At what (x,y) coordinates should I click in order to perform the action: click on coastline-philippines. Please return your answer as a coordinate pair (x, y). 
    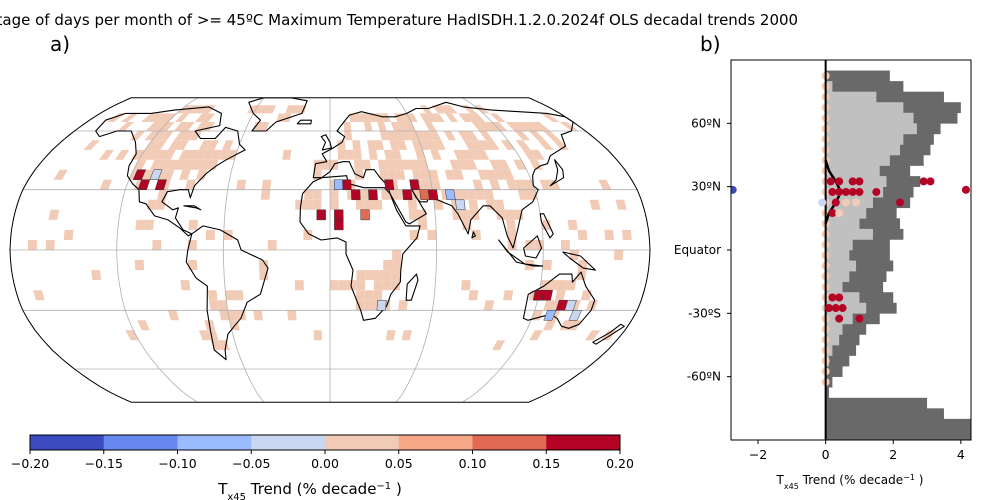
    Looking at the image, I should click on (546, 226).